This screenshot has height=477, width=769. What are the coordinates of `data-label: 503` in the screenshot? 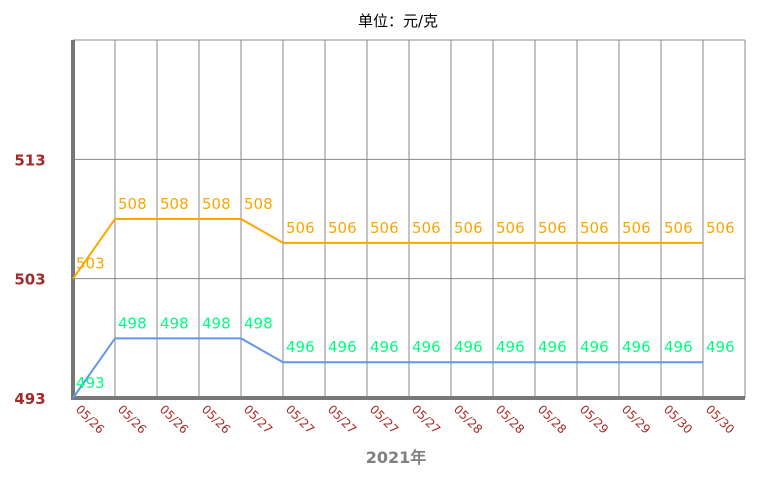 It's located at (90, 264).